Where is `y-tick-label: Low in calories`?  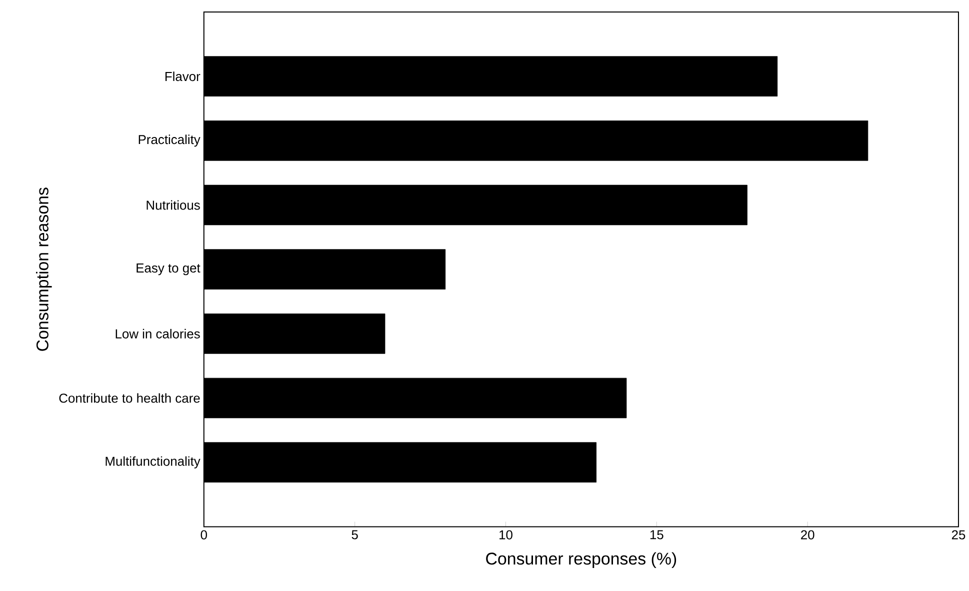 y-tick-label: Low in calories is located at coordinates (158, 334).